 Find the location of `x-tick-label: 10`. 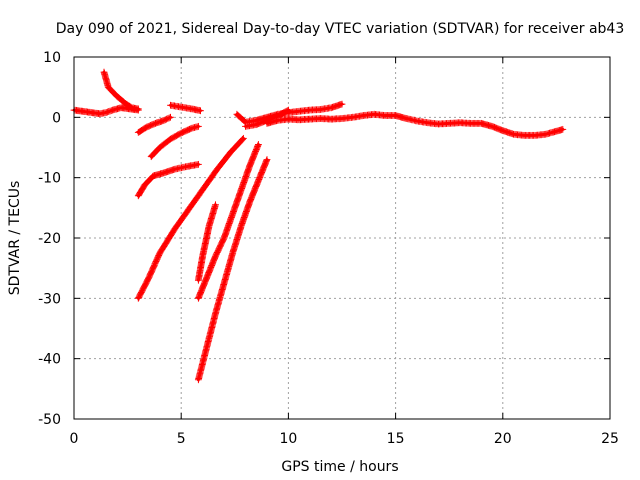

x-tick-label: 10 is located at coordinates (288, 439).